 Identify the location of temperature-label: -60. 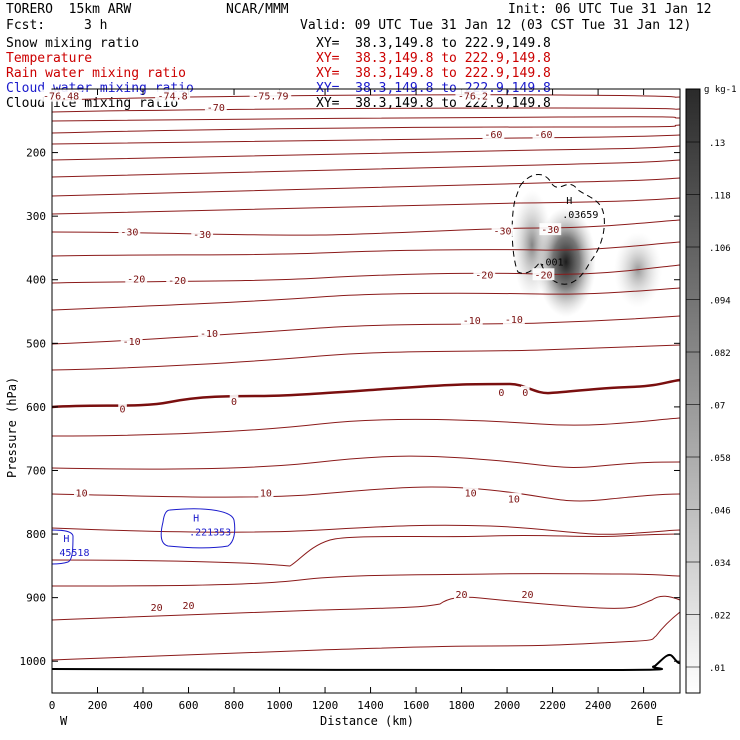
(543, 135).